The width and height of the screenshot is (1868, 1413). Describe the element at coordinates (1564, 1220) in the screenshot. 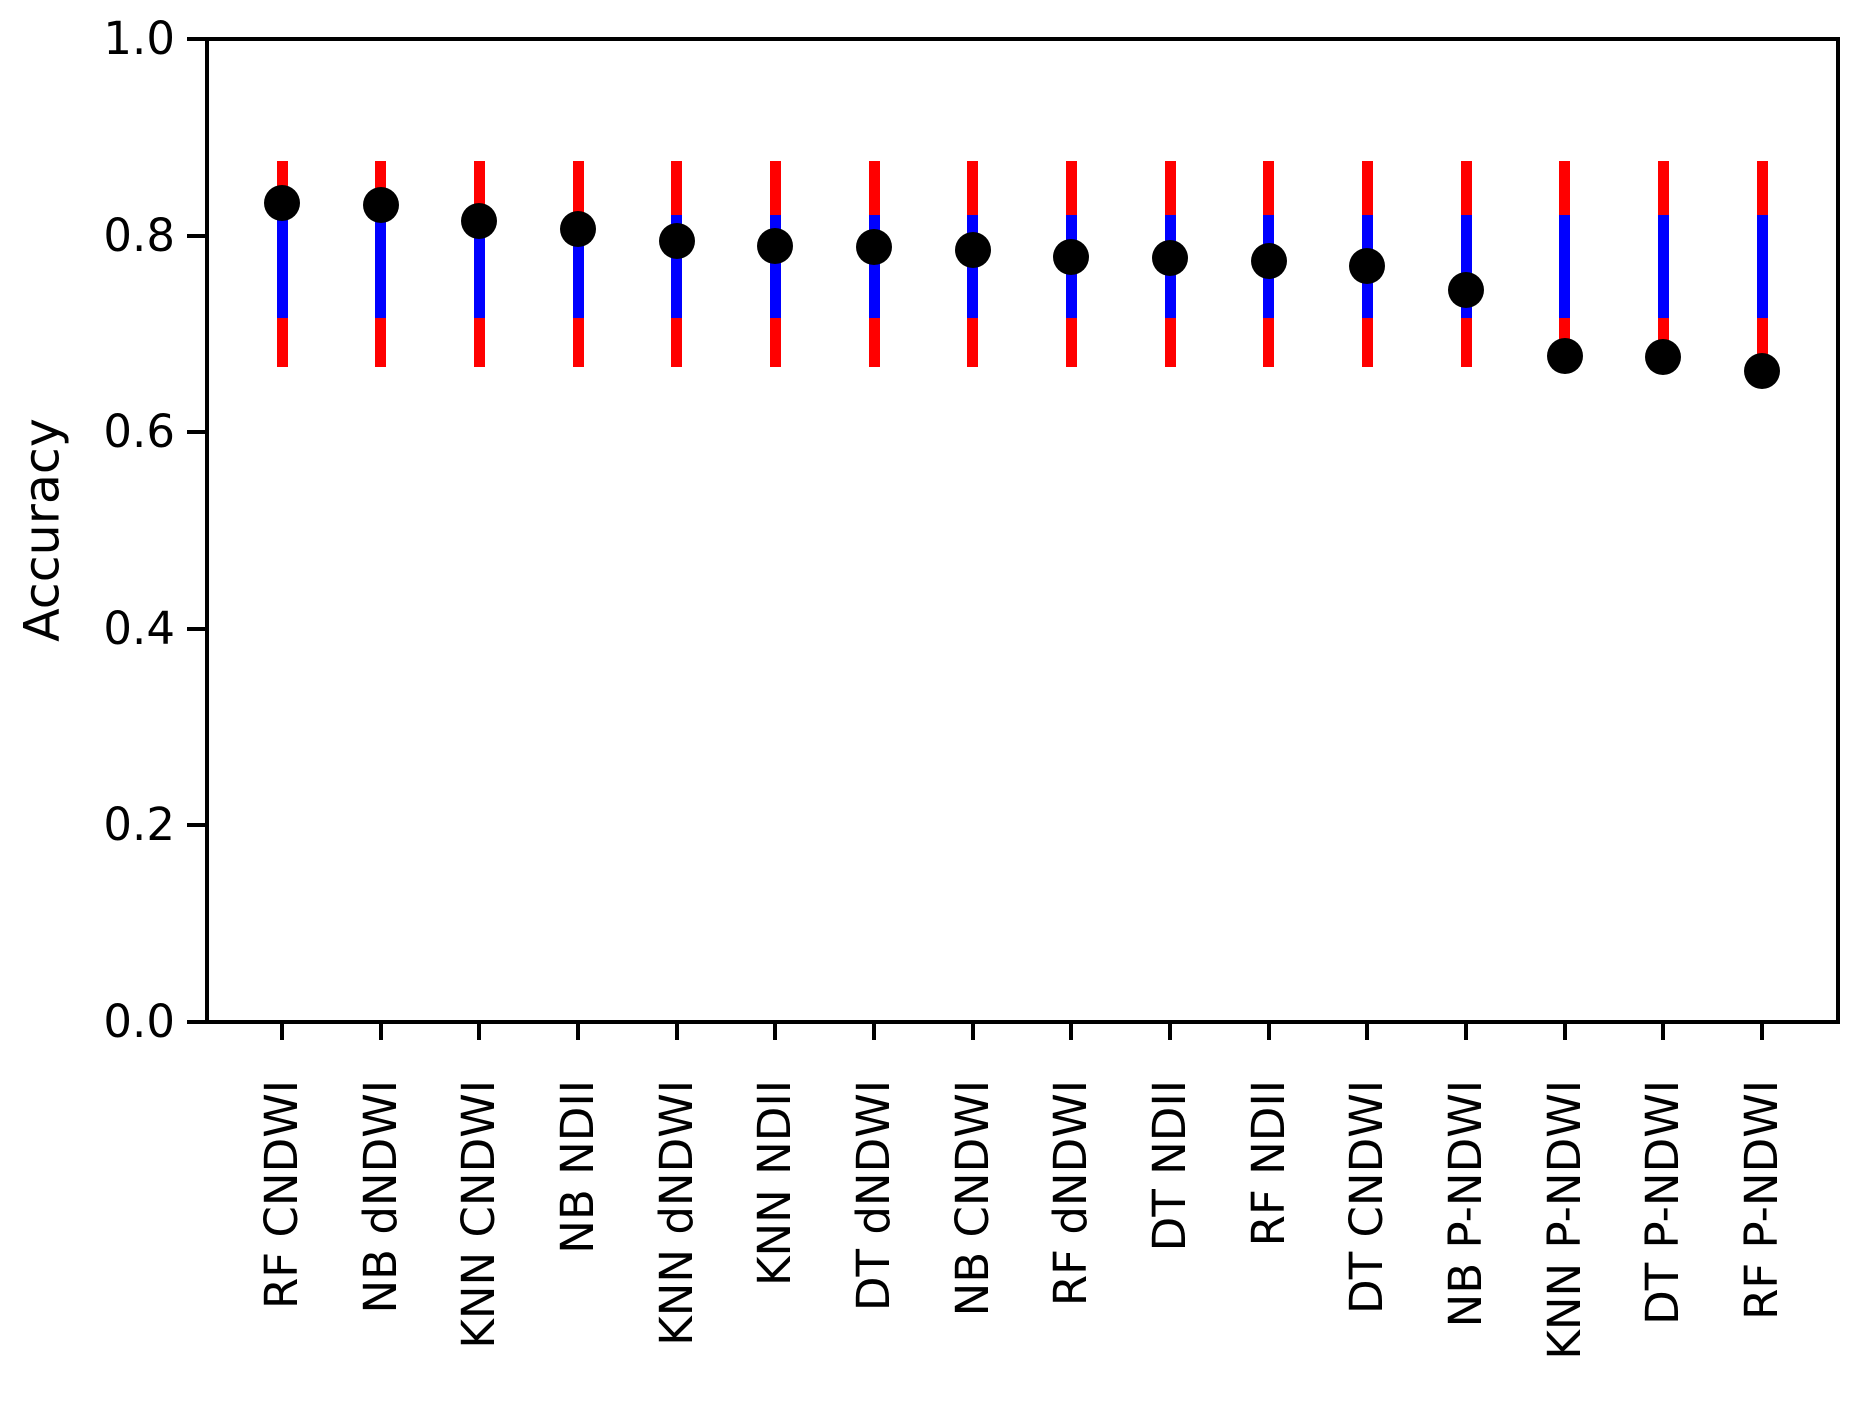

I see `x-axis-tick-label: KNN P-NDWI` at that location.